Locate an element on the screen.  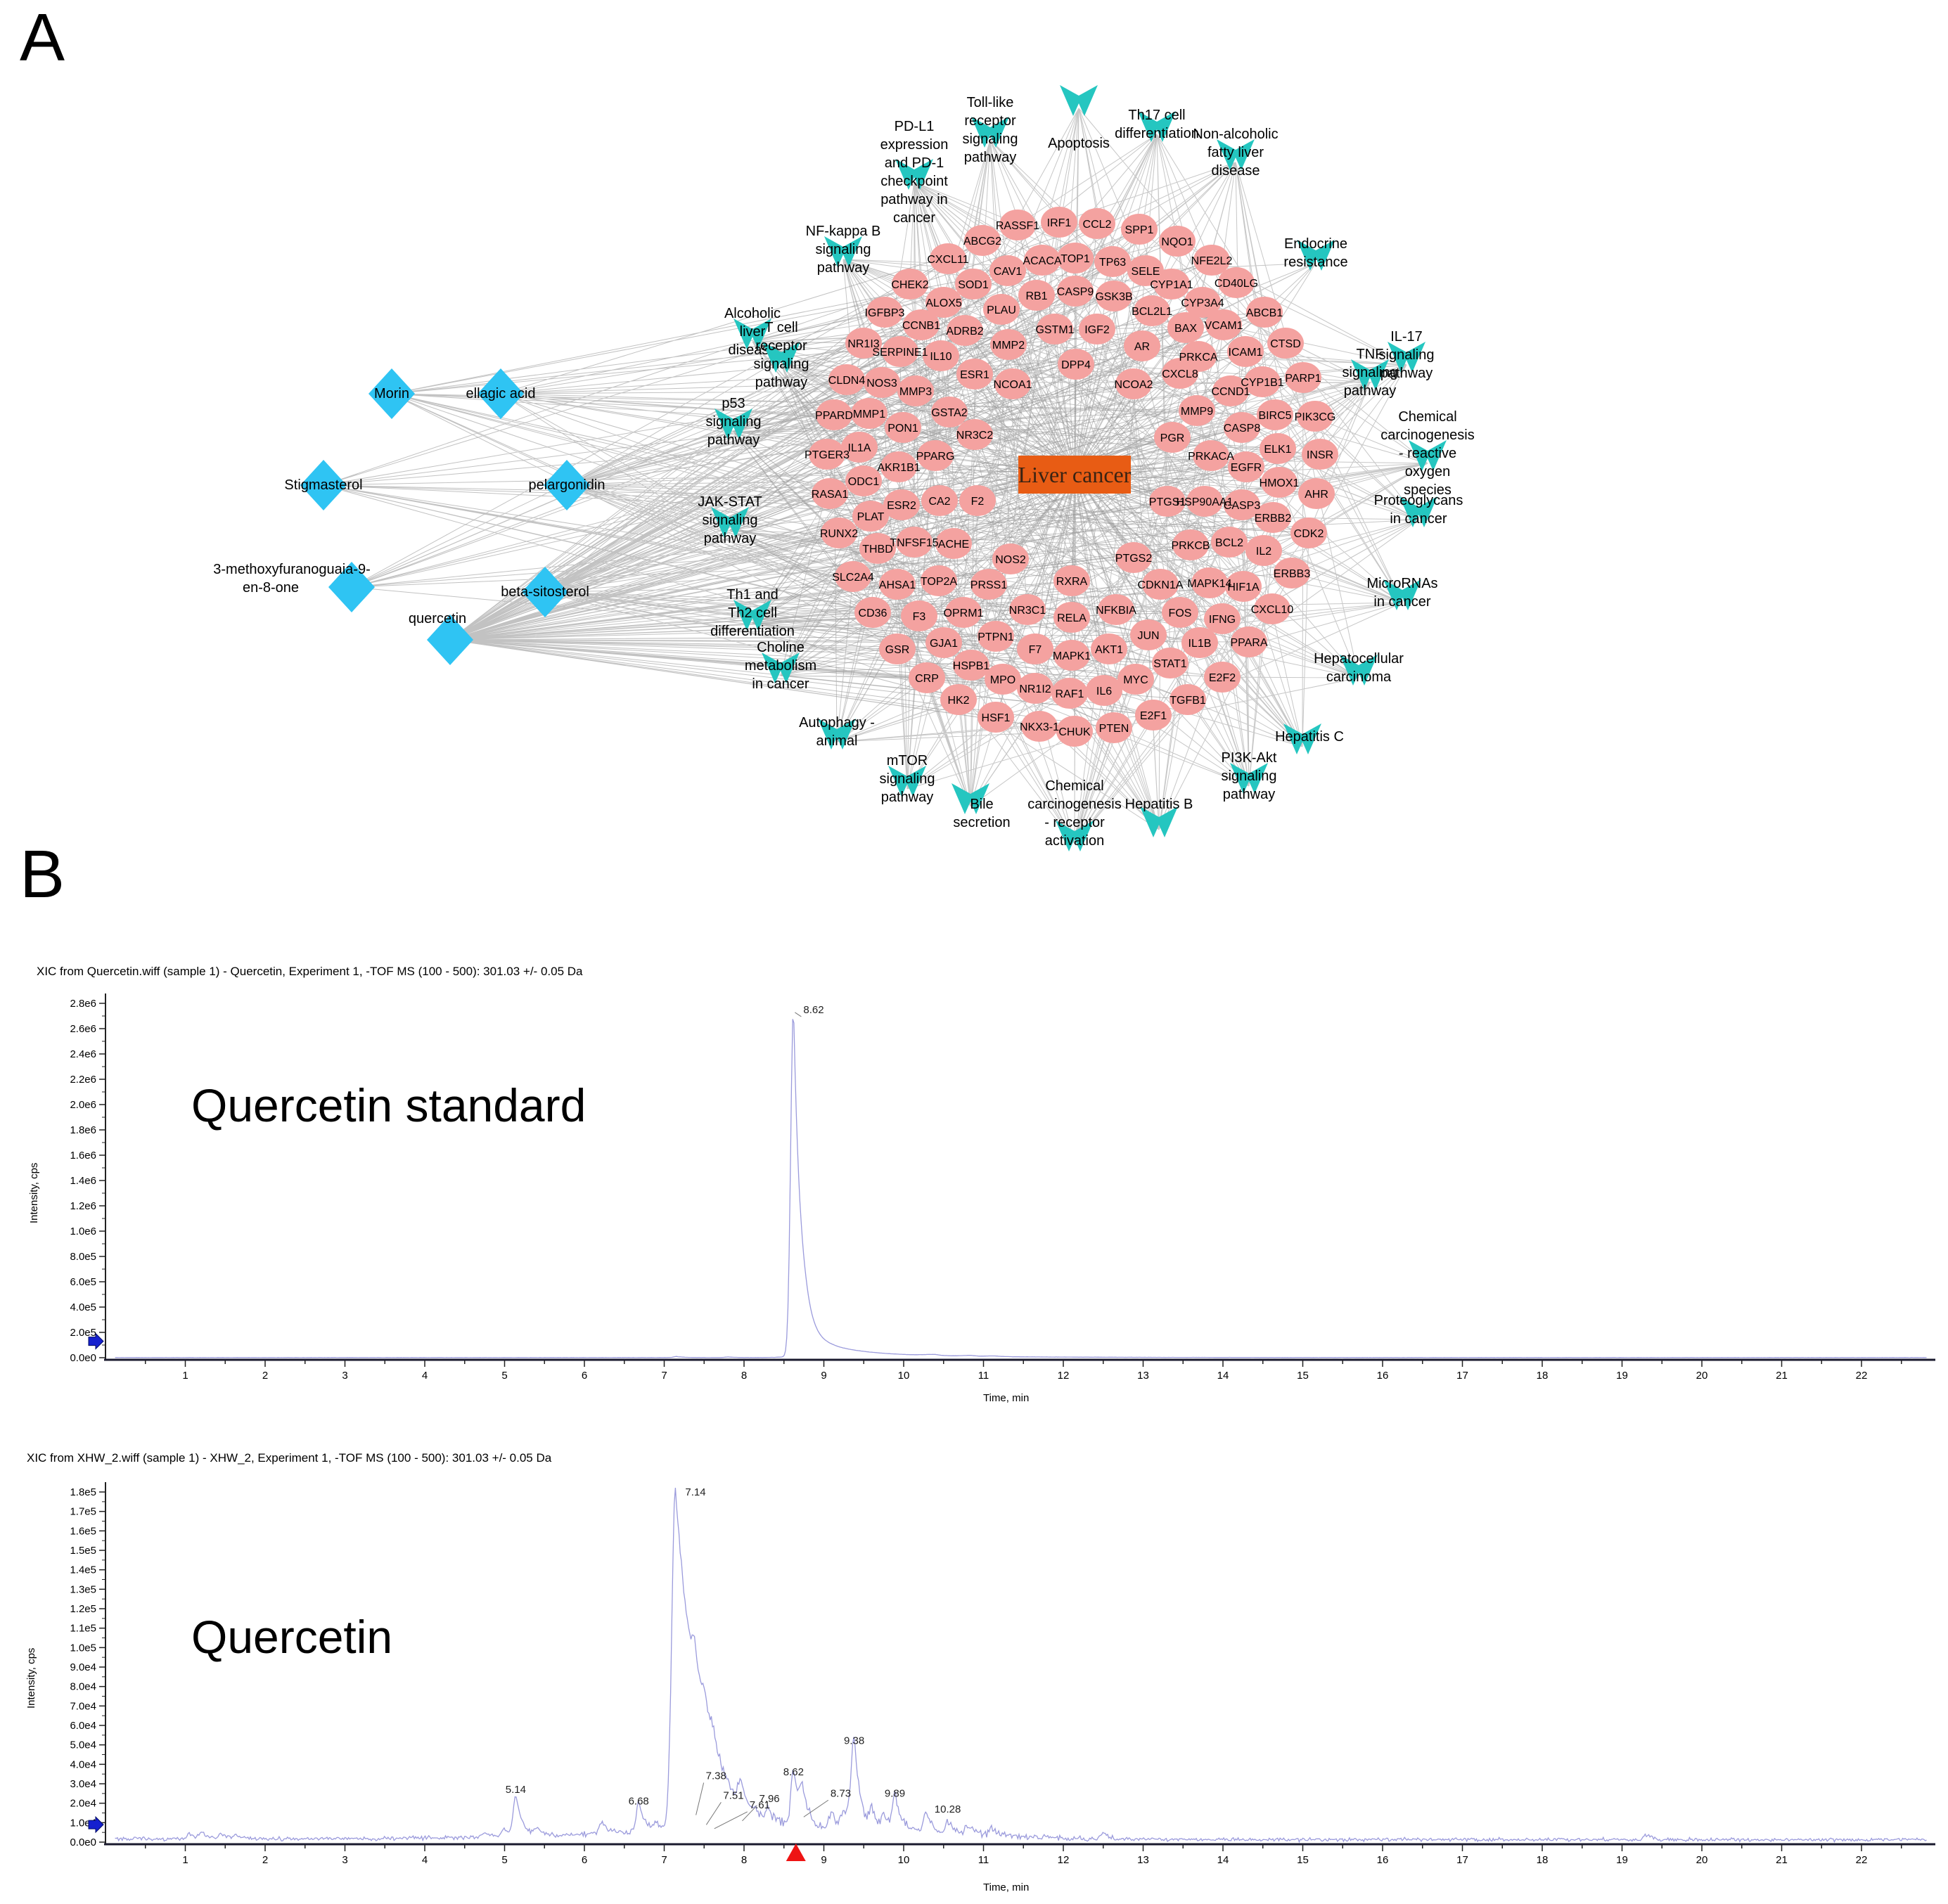
gene-node-CCL2 is located at coordinates (1097, 223).